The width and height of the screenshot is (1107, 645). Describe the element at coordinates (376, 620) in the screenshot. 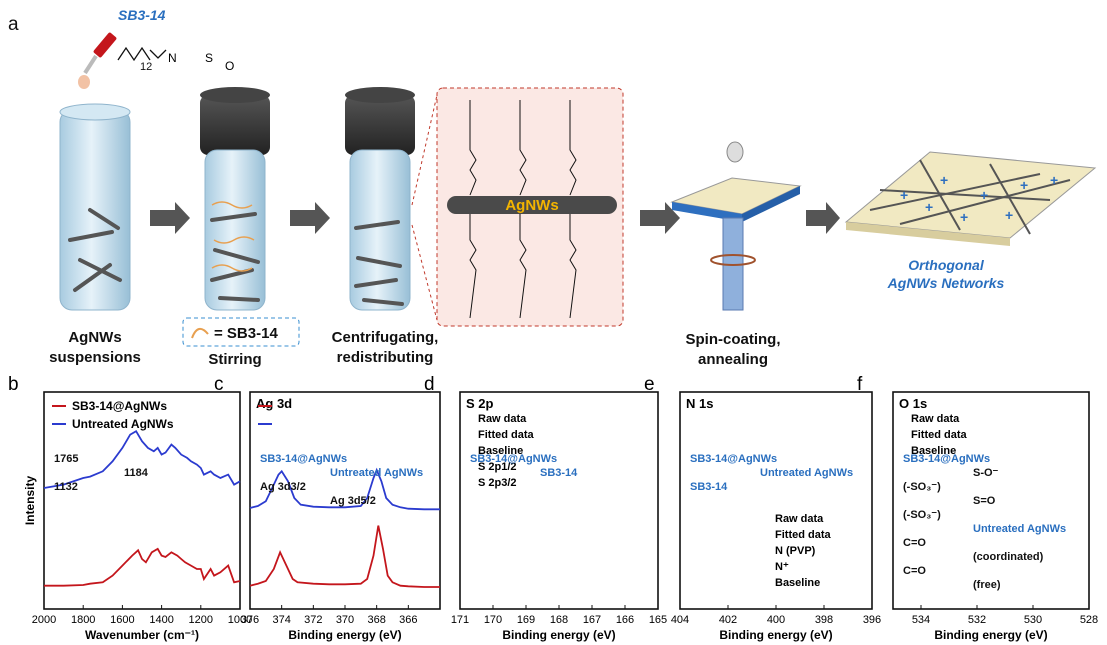

I see `x-tick-label: 368` at that location.